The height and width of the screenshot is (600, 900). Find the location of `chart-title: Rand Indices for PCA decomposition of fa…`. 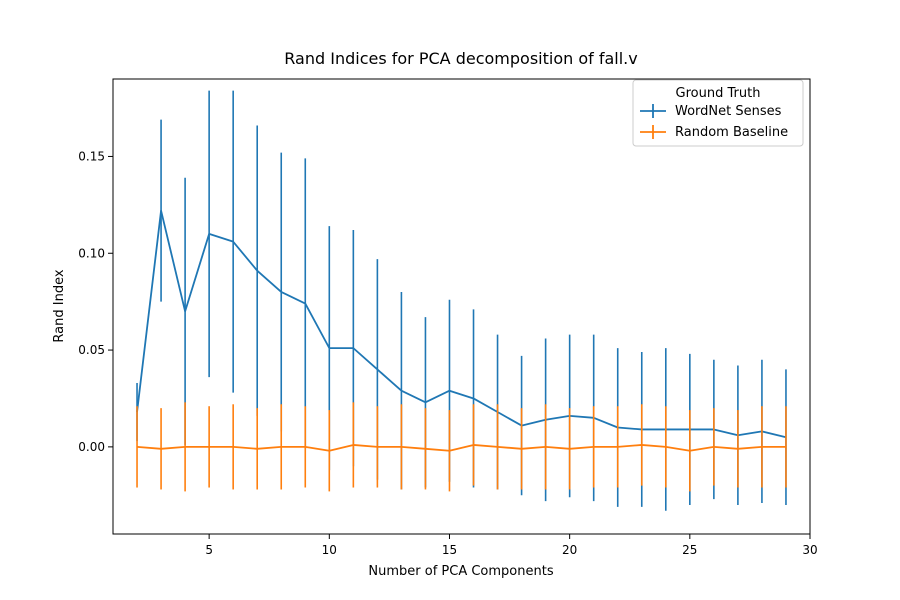

chart-title: Rand Indices for PCA decomposition of fa… is located at coordinates (460, 58).